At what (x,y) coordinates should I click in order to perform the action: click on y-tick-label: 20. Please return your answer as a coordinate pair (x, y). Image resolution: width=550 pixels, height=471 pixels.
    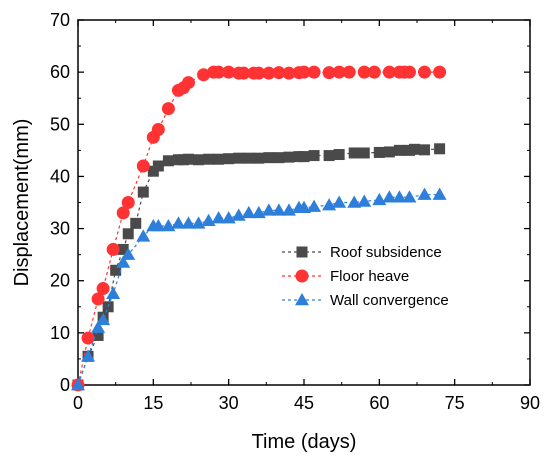
    Looking at the image, I should click on (60, 281).